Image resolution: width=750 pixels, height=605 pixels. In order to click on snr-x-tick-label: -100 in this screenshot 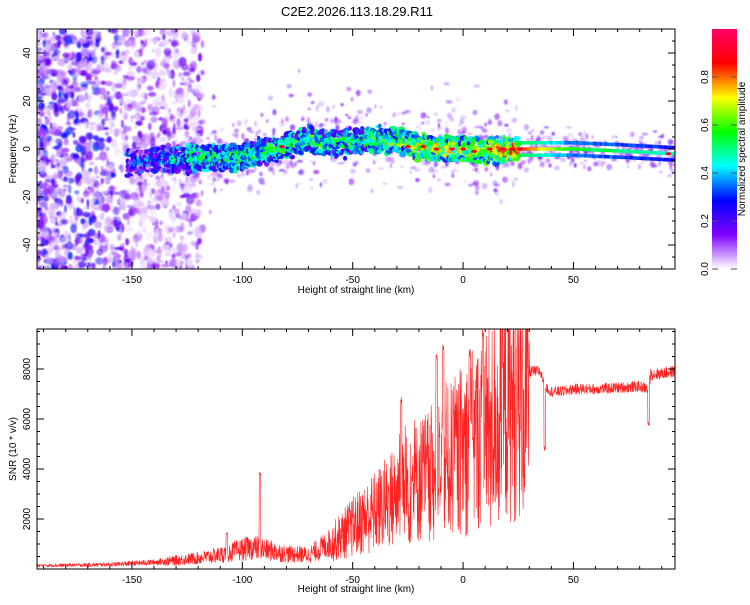, I will do `click(242, 580)`.